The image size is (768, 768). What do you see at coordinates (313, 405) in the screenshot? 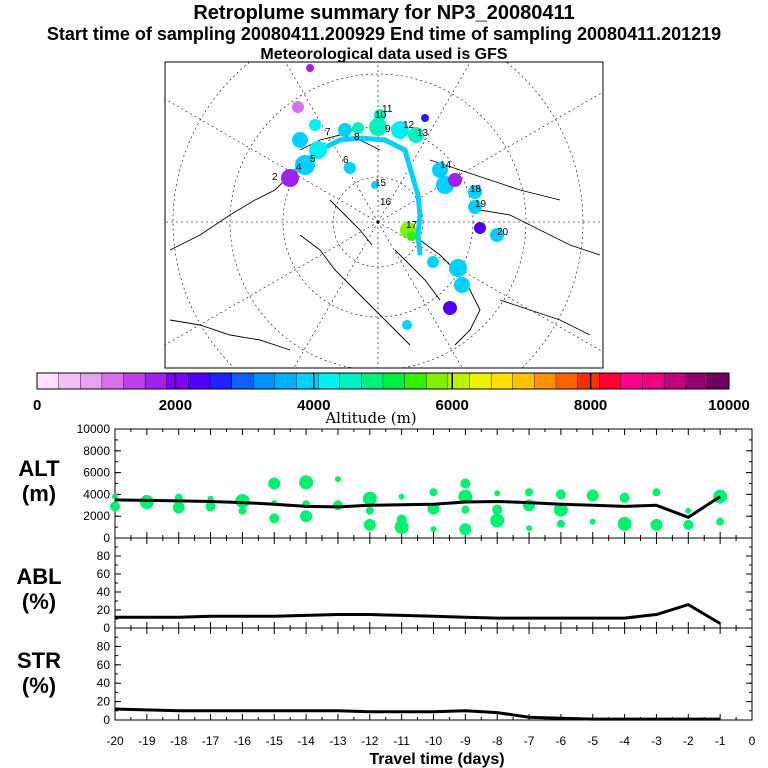
I see `colorbar-tick-label: 4000` at bounding box center [313, 405].